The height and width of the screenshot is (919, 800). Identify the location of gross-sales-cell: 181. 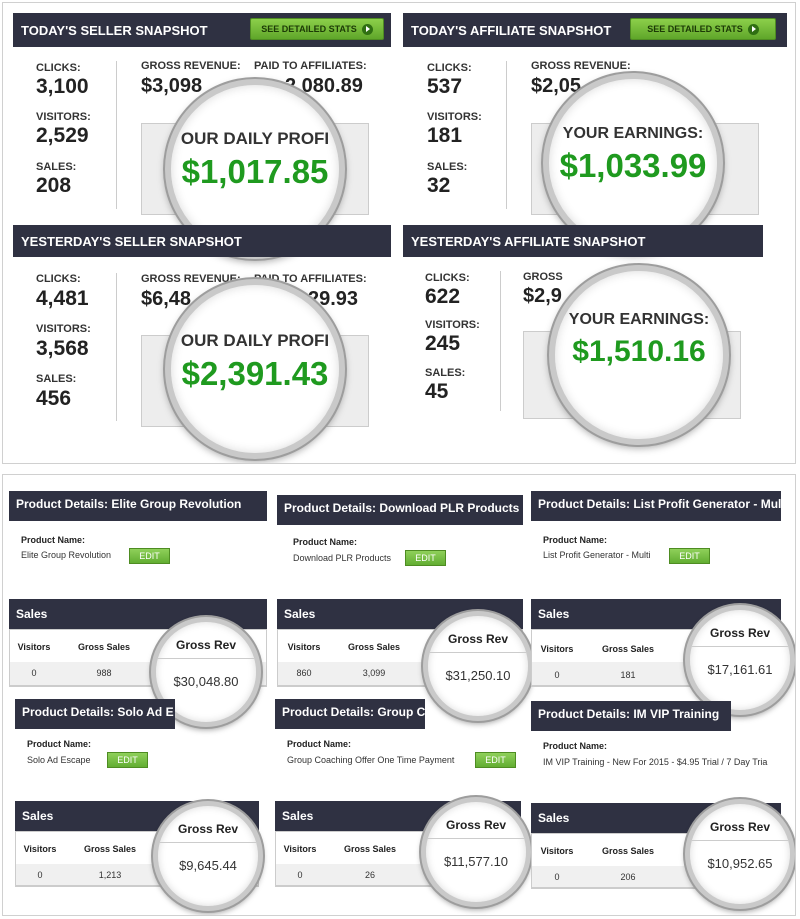
(628, 675).